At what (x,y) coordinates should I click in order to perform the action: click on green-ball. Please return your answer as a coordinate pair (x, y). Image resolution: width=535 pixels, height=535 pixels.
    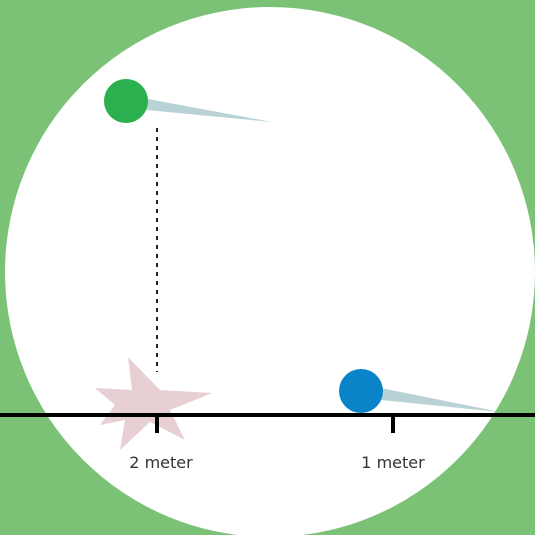
    Looking at the image, I should click on (126, 101).